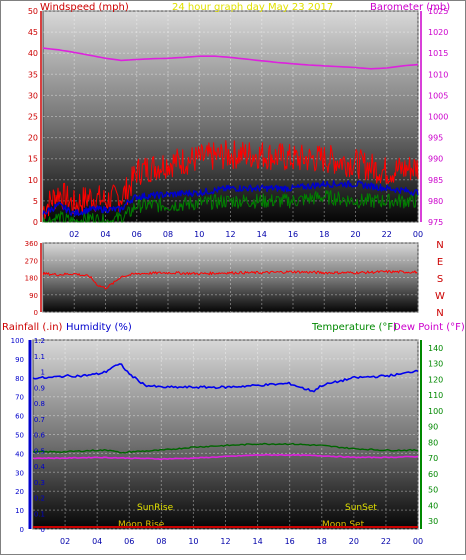  Describe the element at coordinates (33, 117) in the screenshot. I see `wind-y-tick-label: 25` at that location.